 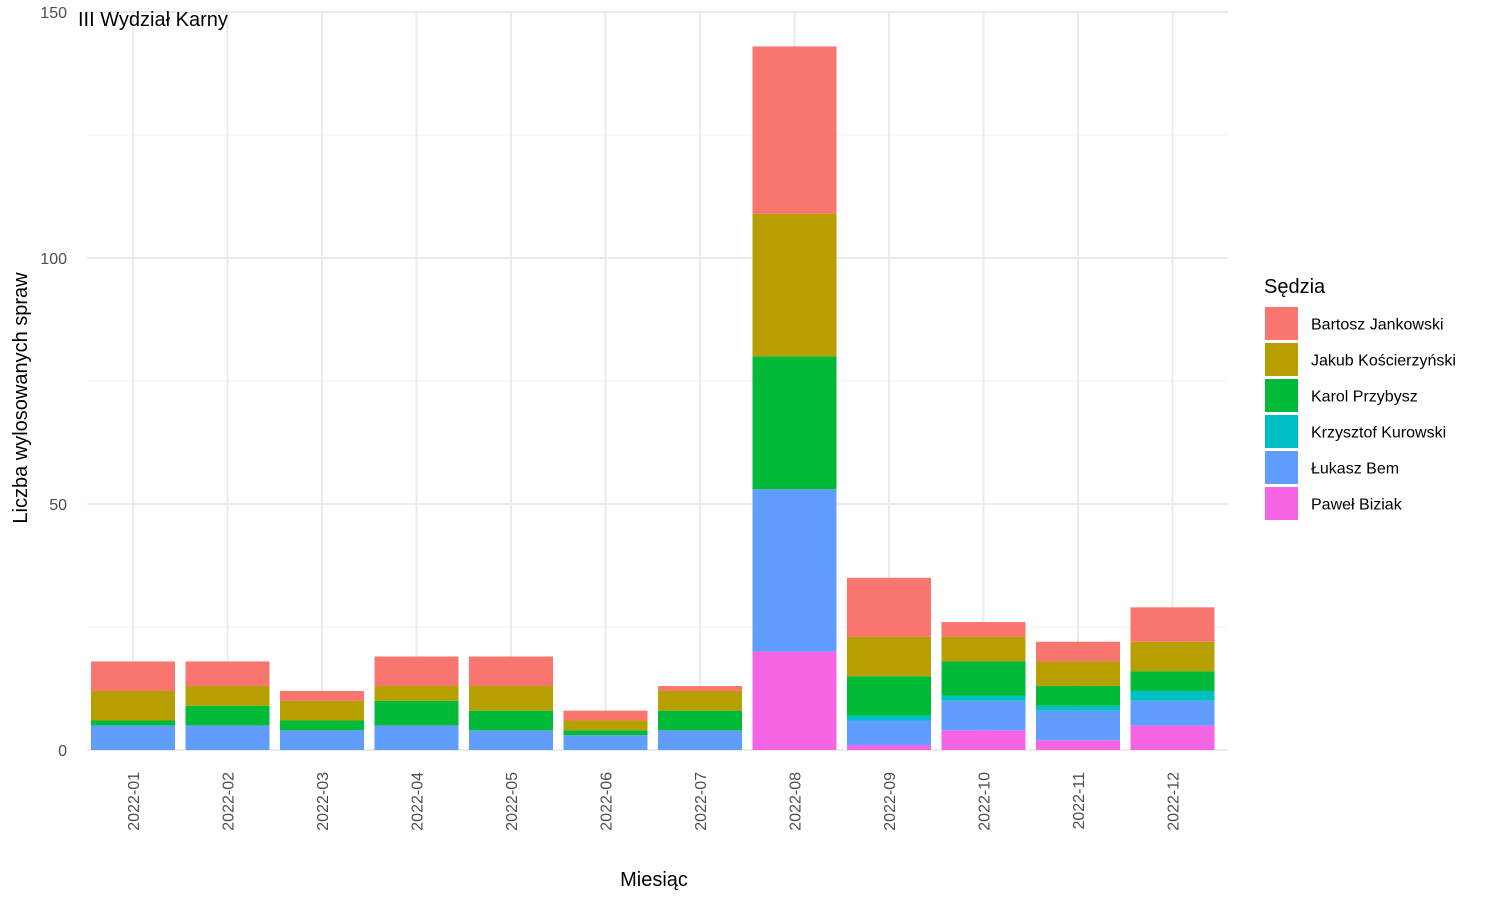 I want to click on x-tick-label: 2022-09, so click(x=890, y=801).